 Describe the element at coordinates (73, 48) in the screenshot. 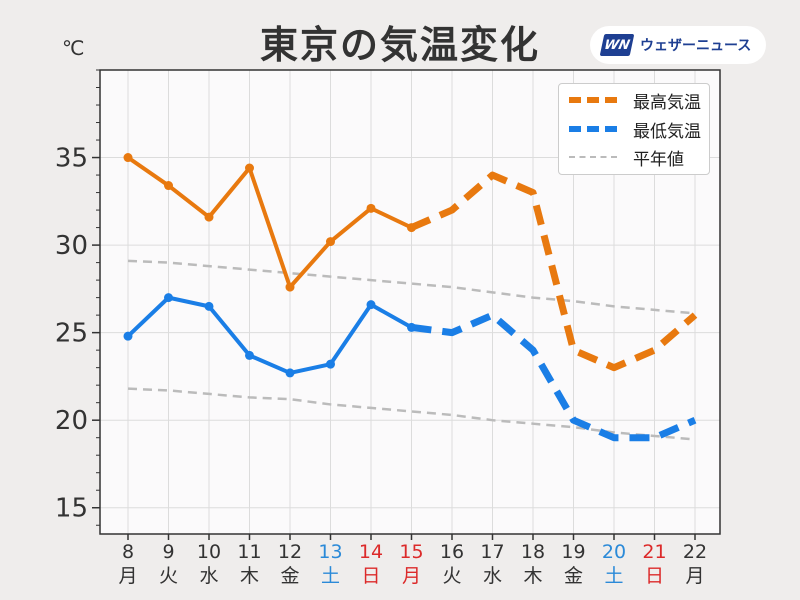

I see `unit-label: ℃` at that location.